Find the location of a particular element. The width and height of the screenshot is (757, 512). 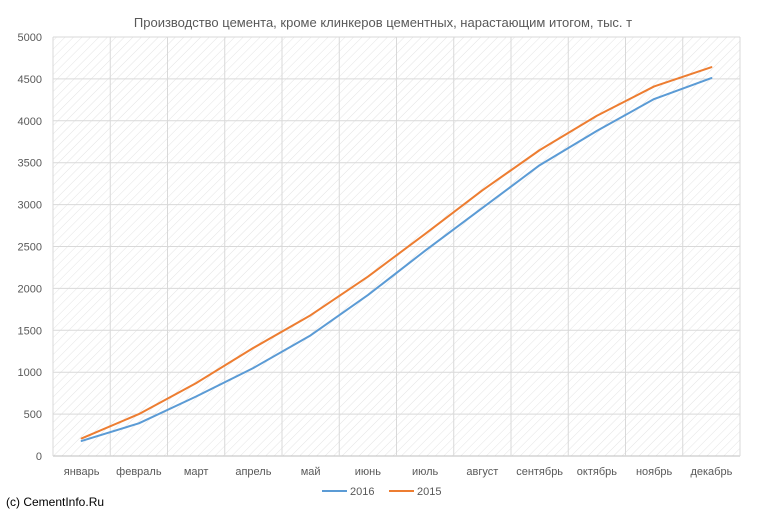

y-tick-label: 4500 is located at coordinates (30, 80).